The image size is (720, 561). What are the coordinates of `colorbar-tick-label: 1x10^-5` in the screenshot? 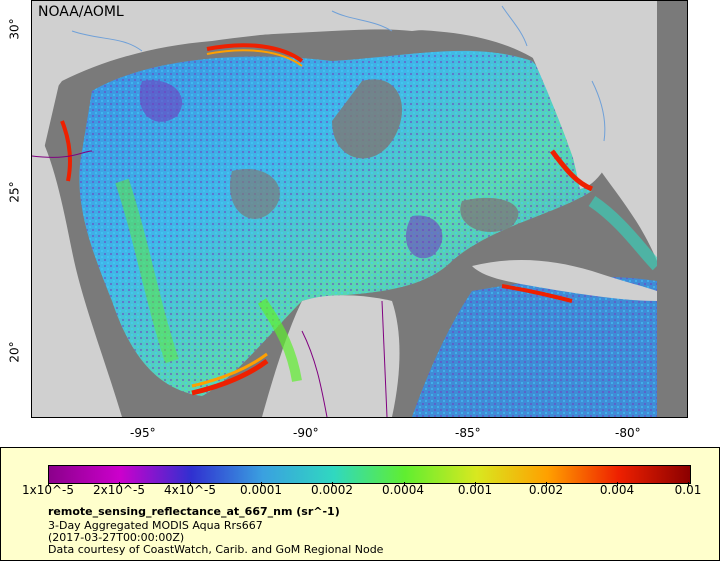 It's located at (48, 490).